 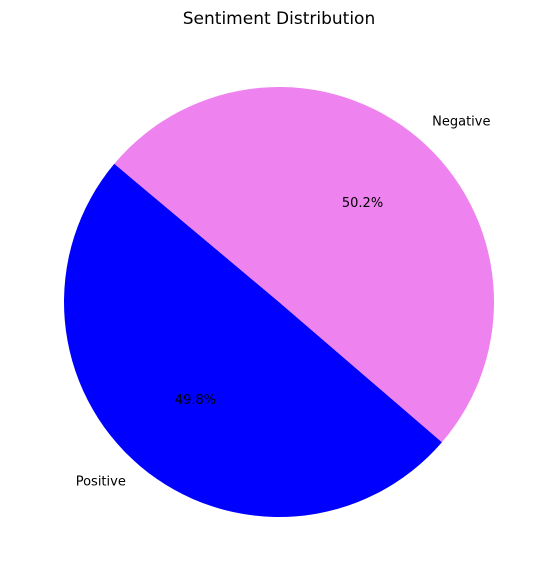 What do you see at coordinates (362, 203) in the screenshot?
I see `percent-label-negative: 50.2%` at bounding box center [362, 203].